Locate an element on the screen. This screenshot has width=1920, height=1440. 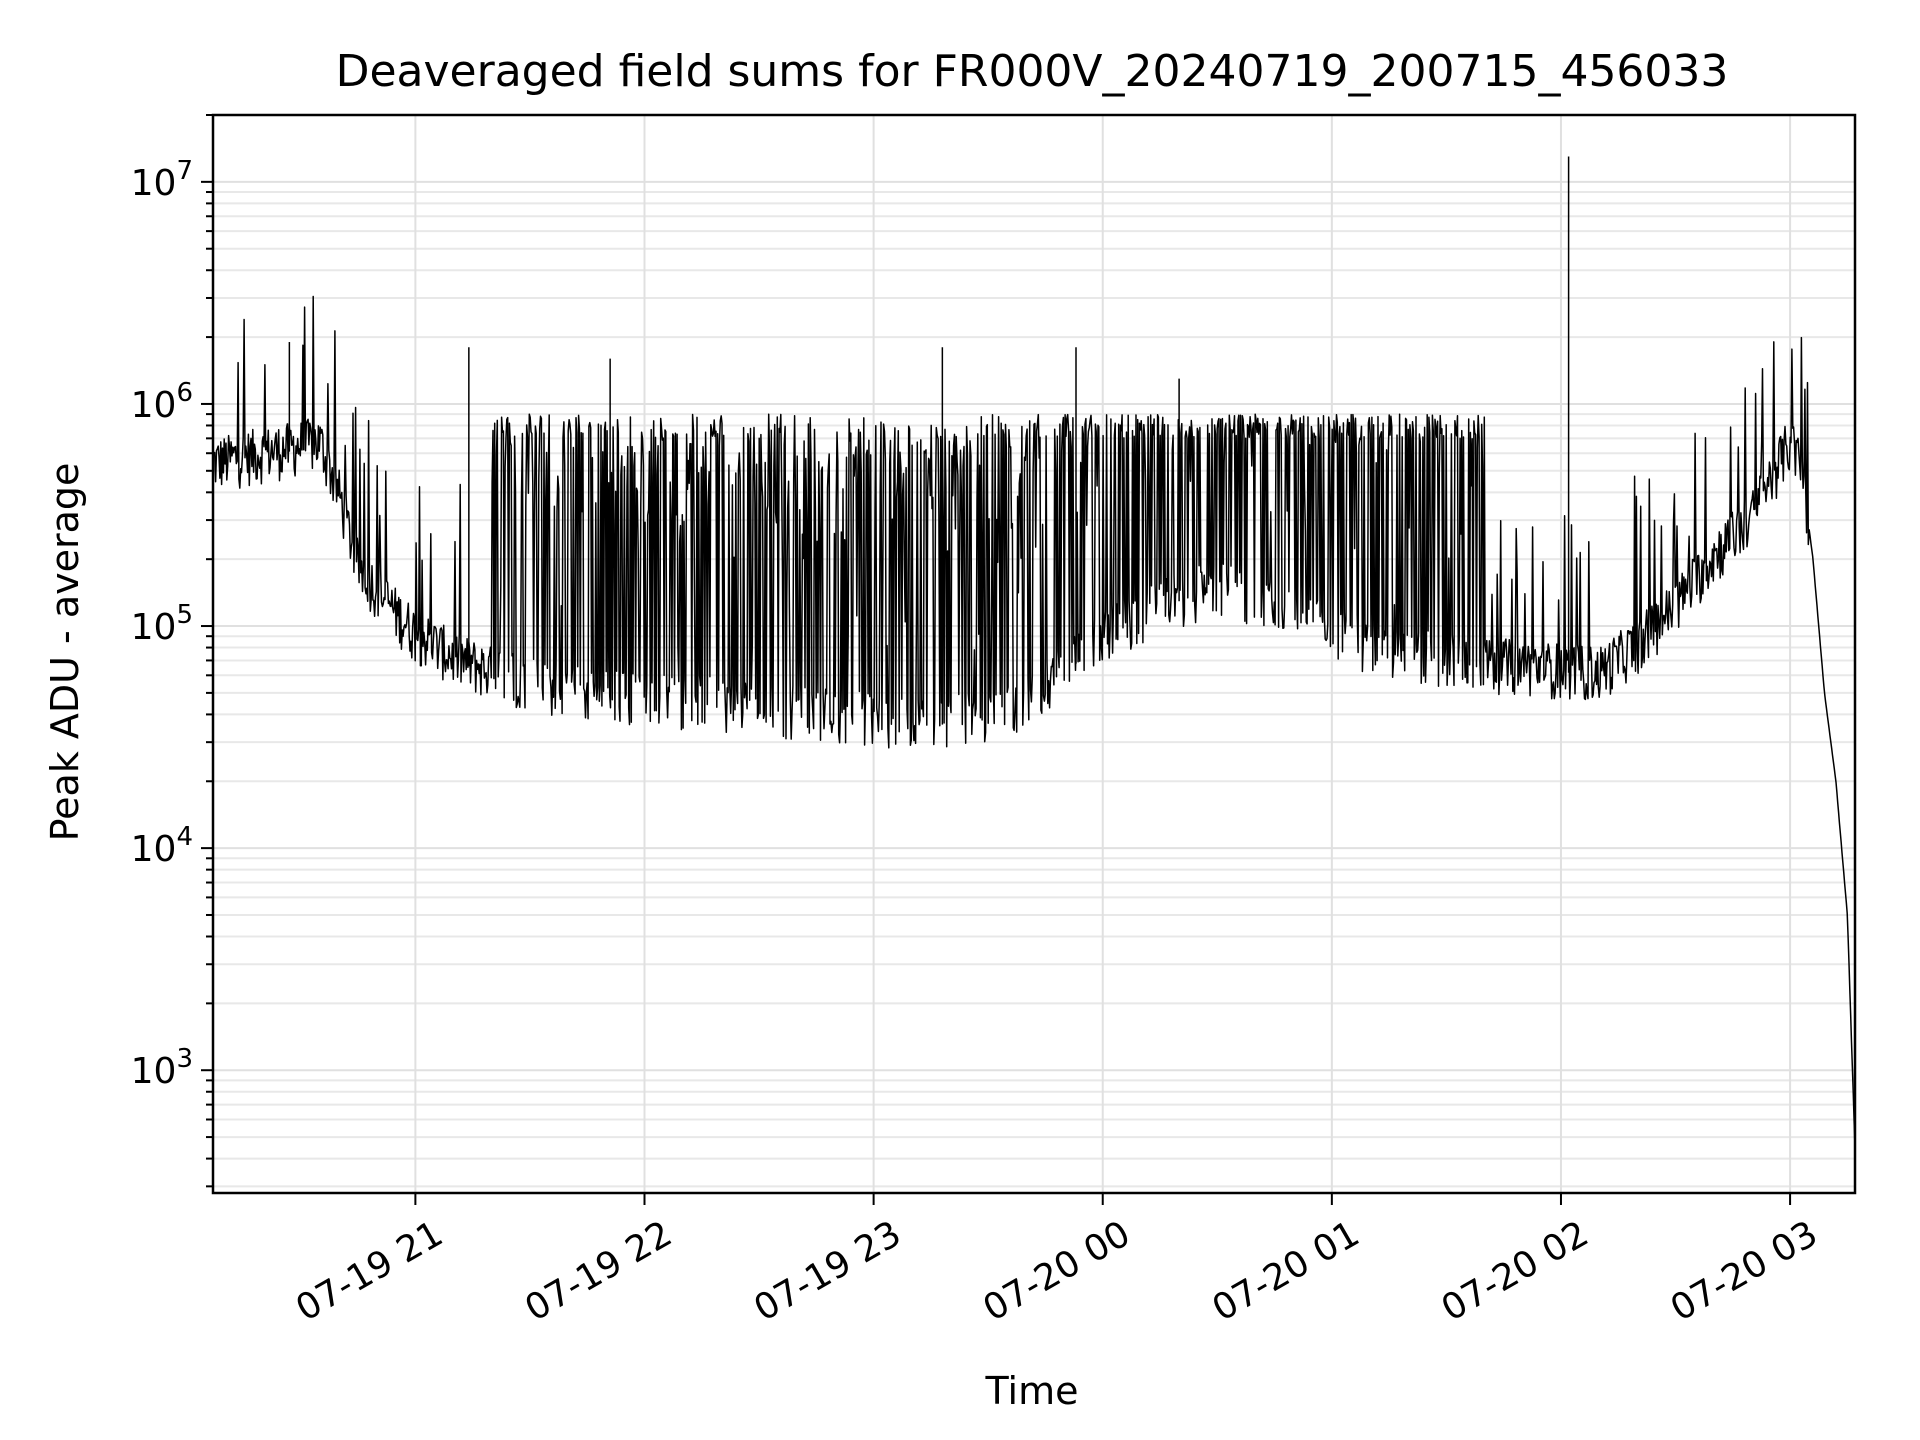
y-tick-label: 10⁴ is located at coordinates (162, 846).